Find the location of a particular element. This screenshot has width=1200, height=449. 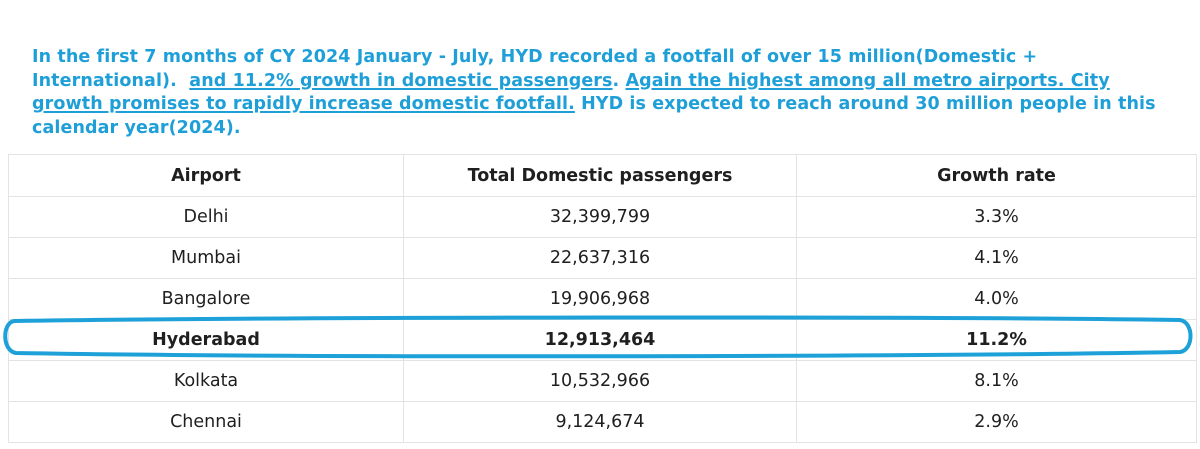

cell-passengers: 32,399,799 is located at coordinates (600, 217).